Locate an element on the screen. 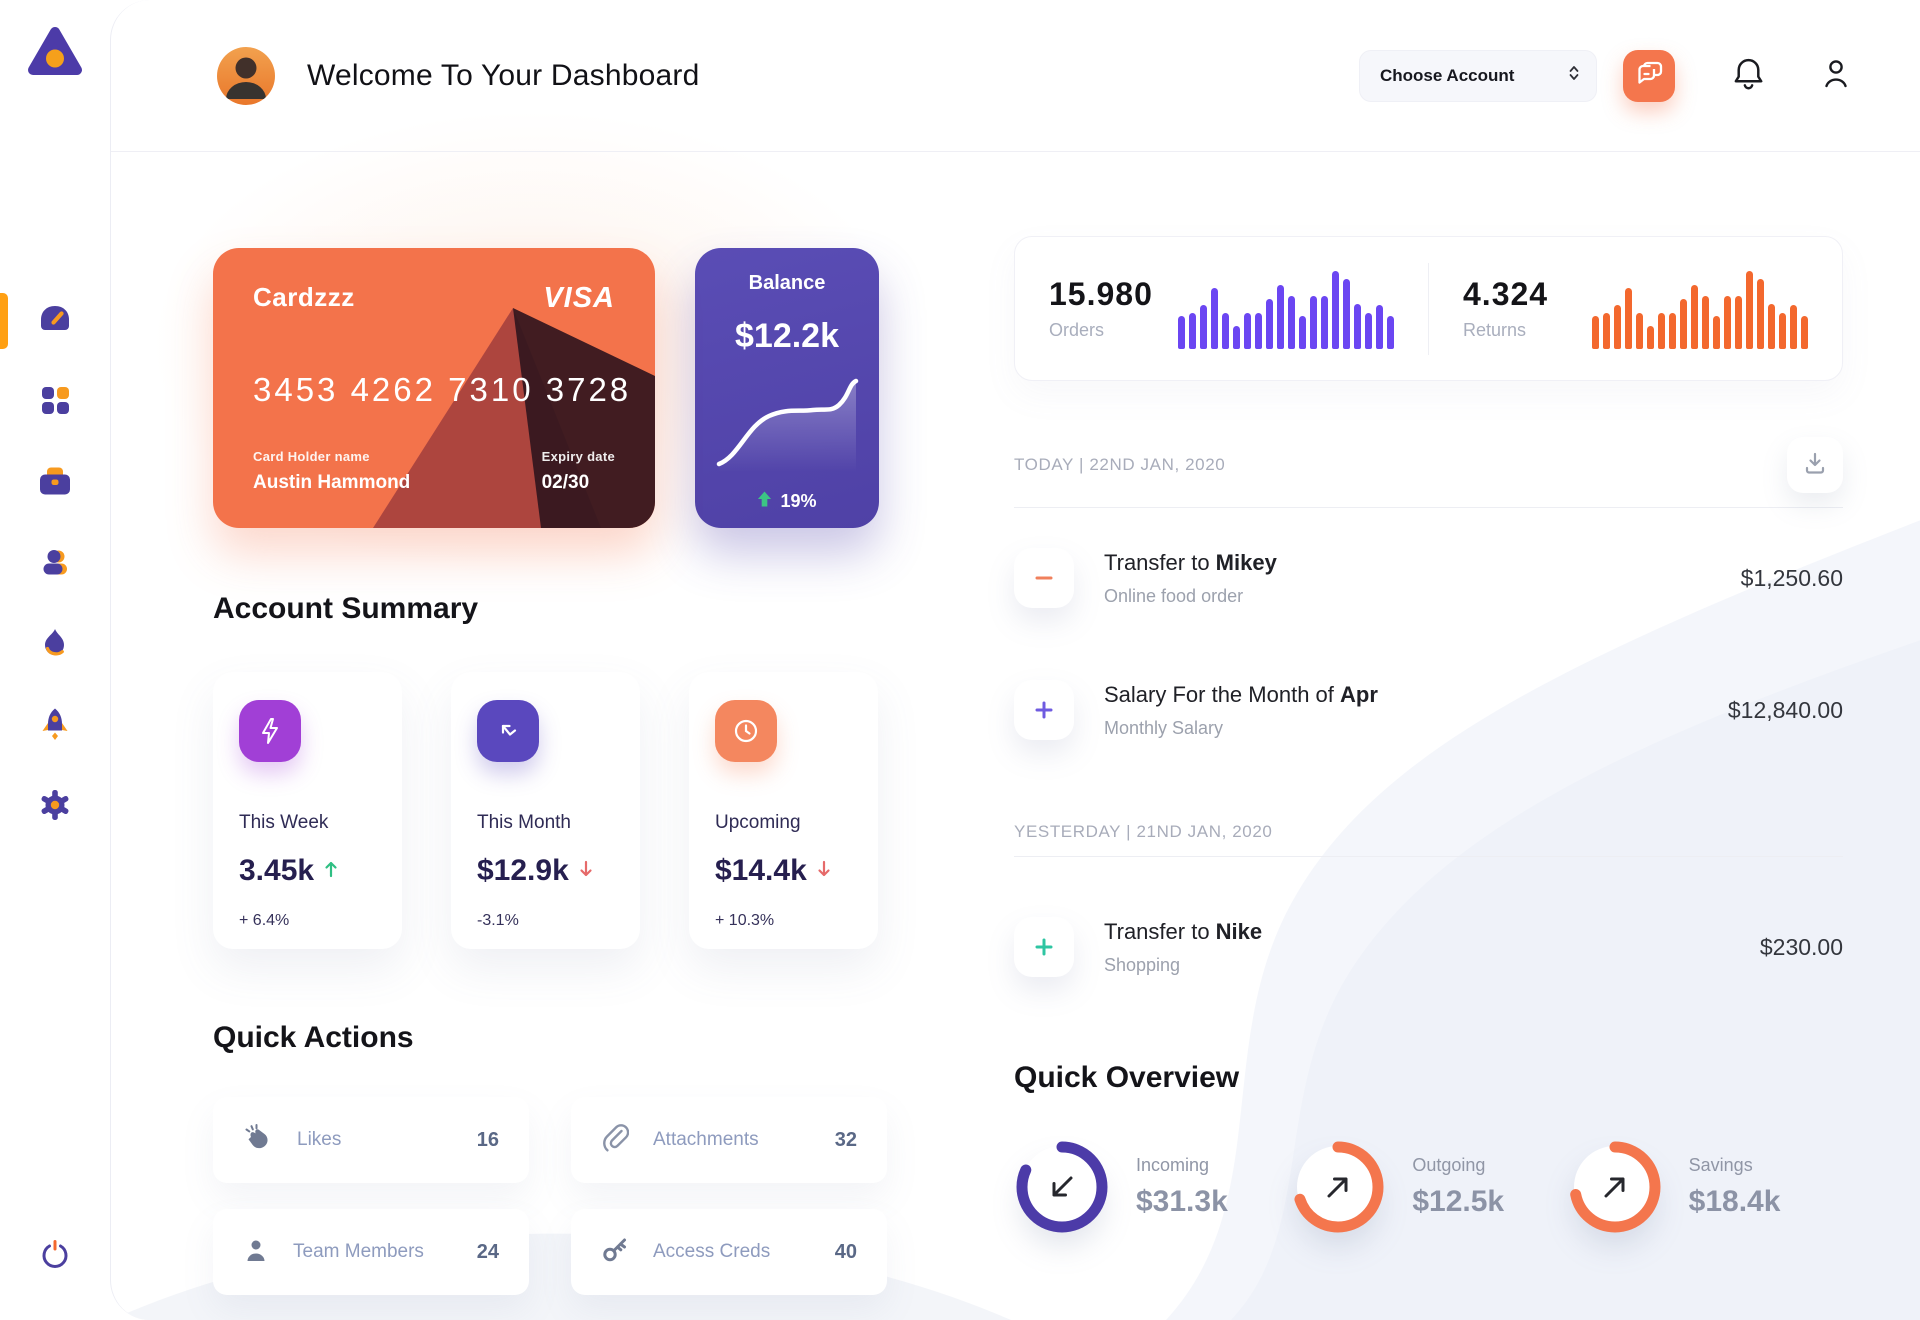  savings-donut is located at coordinates (1615, 1187).